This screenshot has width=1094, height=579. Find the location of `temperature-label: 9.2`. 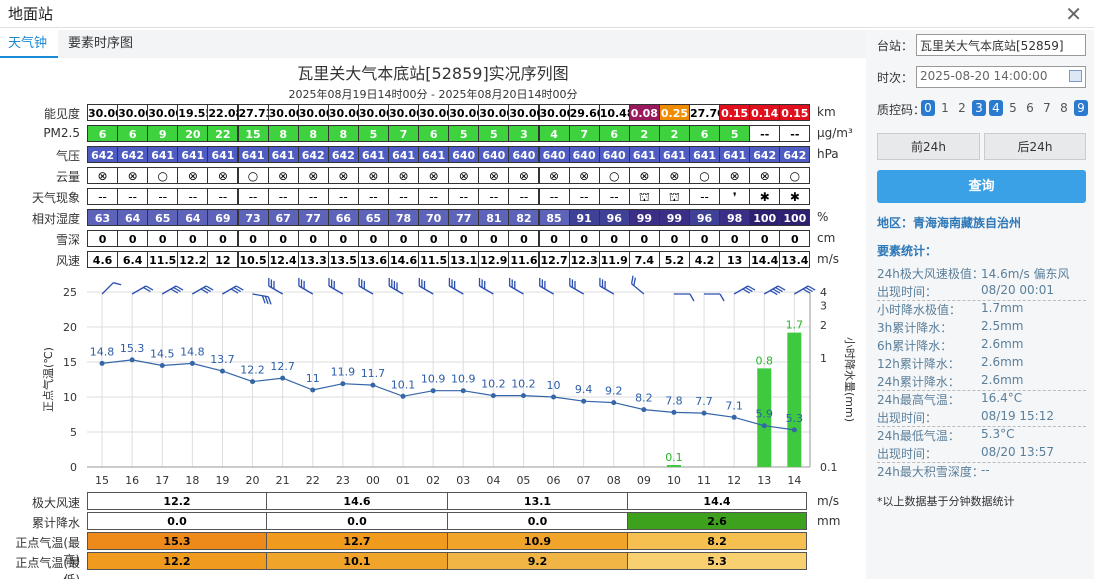

temperature-label: 9.2 is located at coordinates (614, 391).